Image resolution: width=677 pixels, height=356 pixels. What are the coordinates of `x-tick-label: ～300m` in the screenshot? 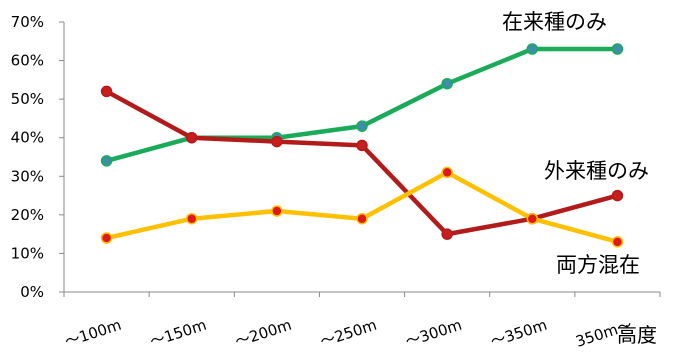 It's located at (433, 333).